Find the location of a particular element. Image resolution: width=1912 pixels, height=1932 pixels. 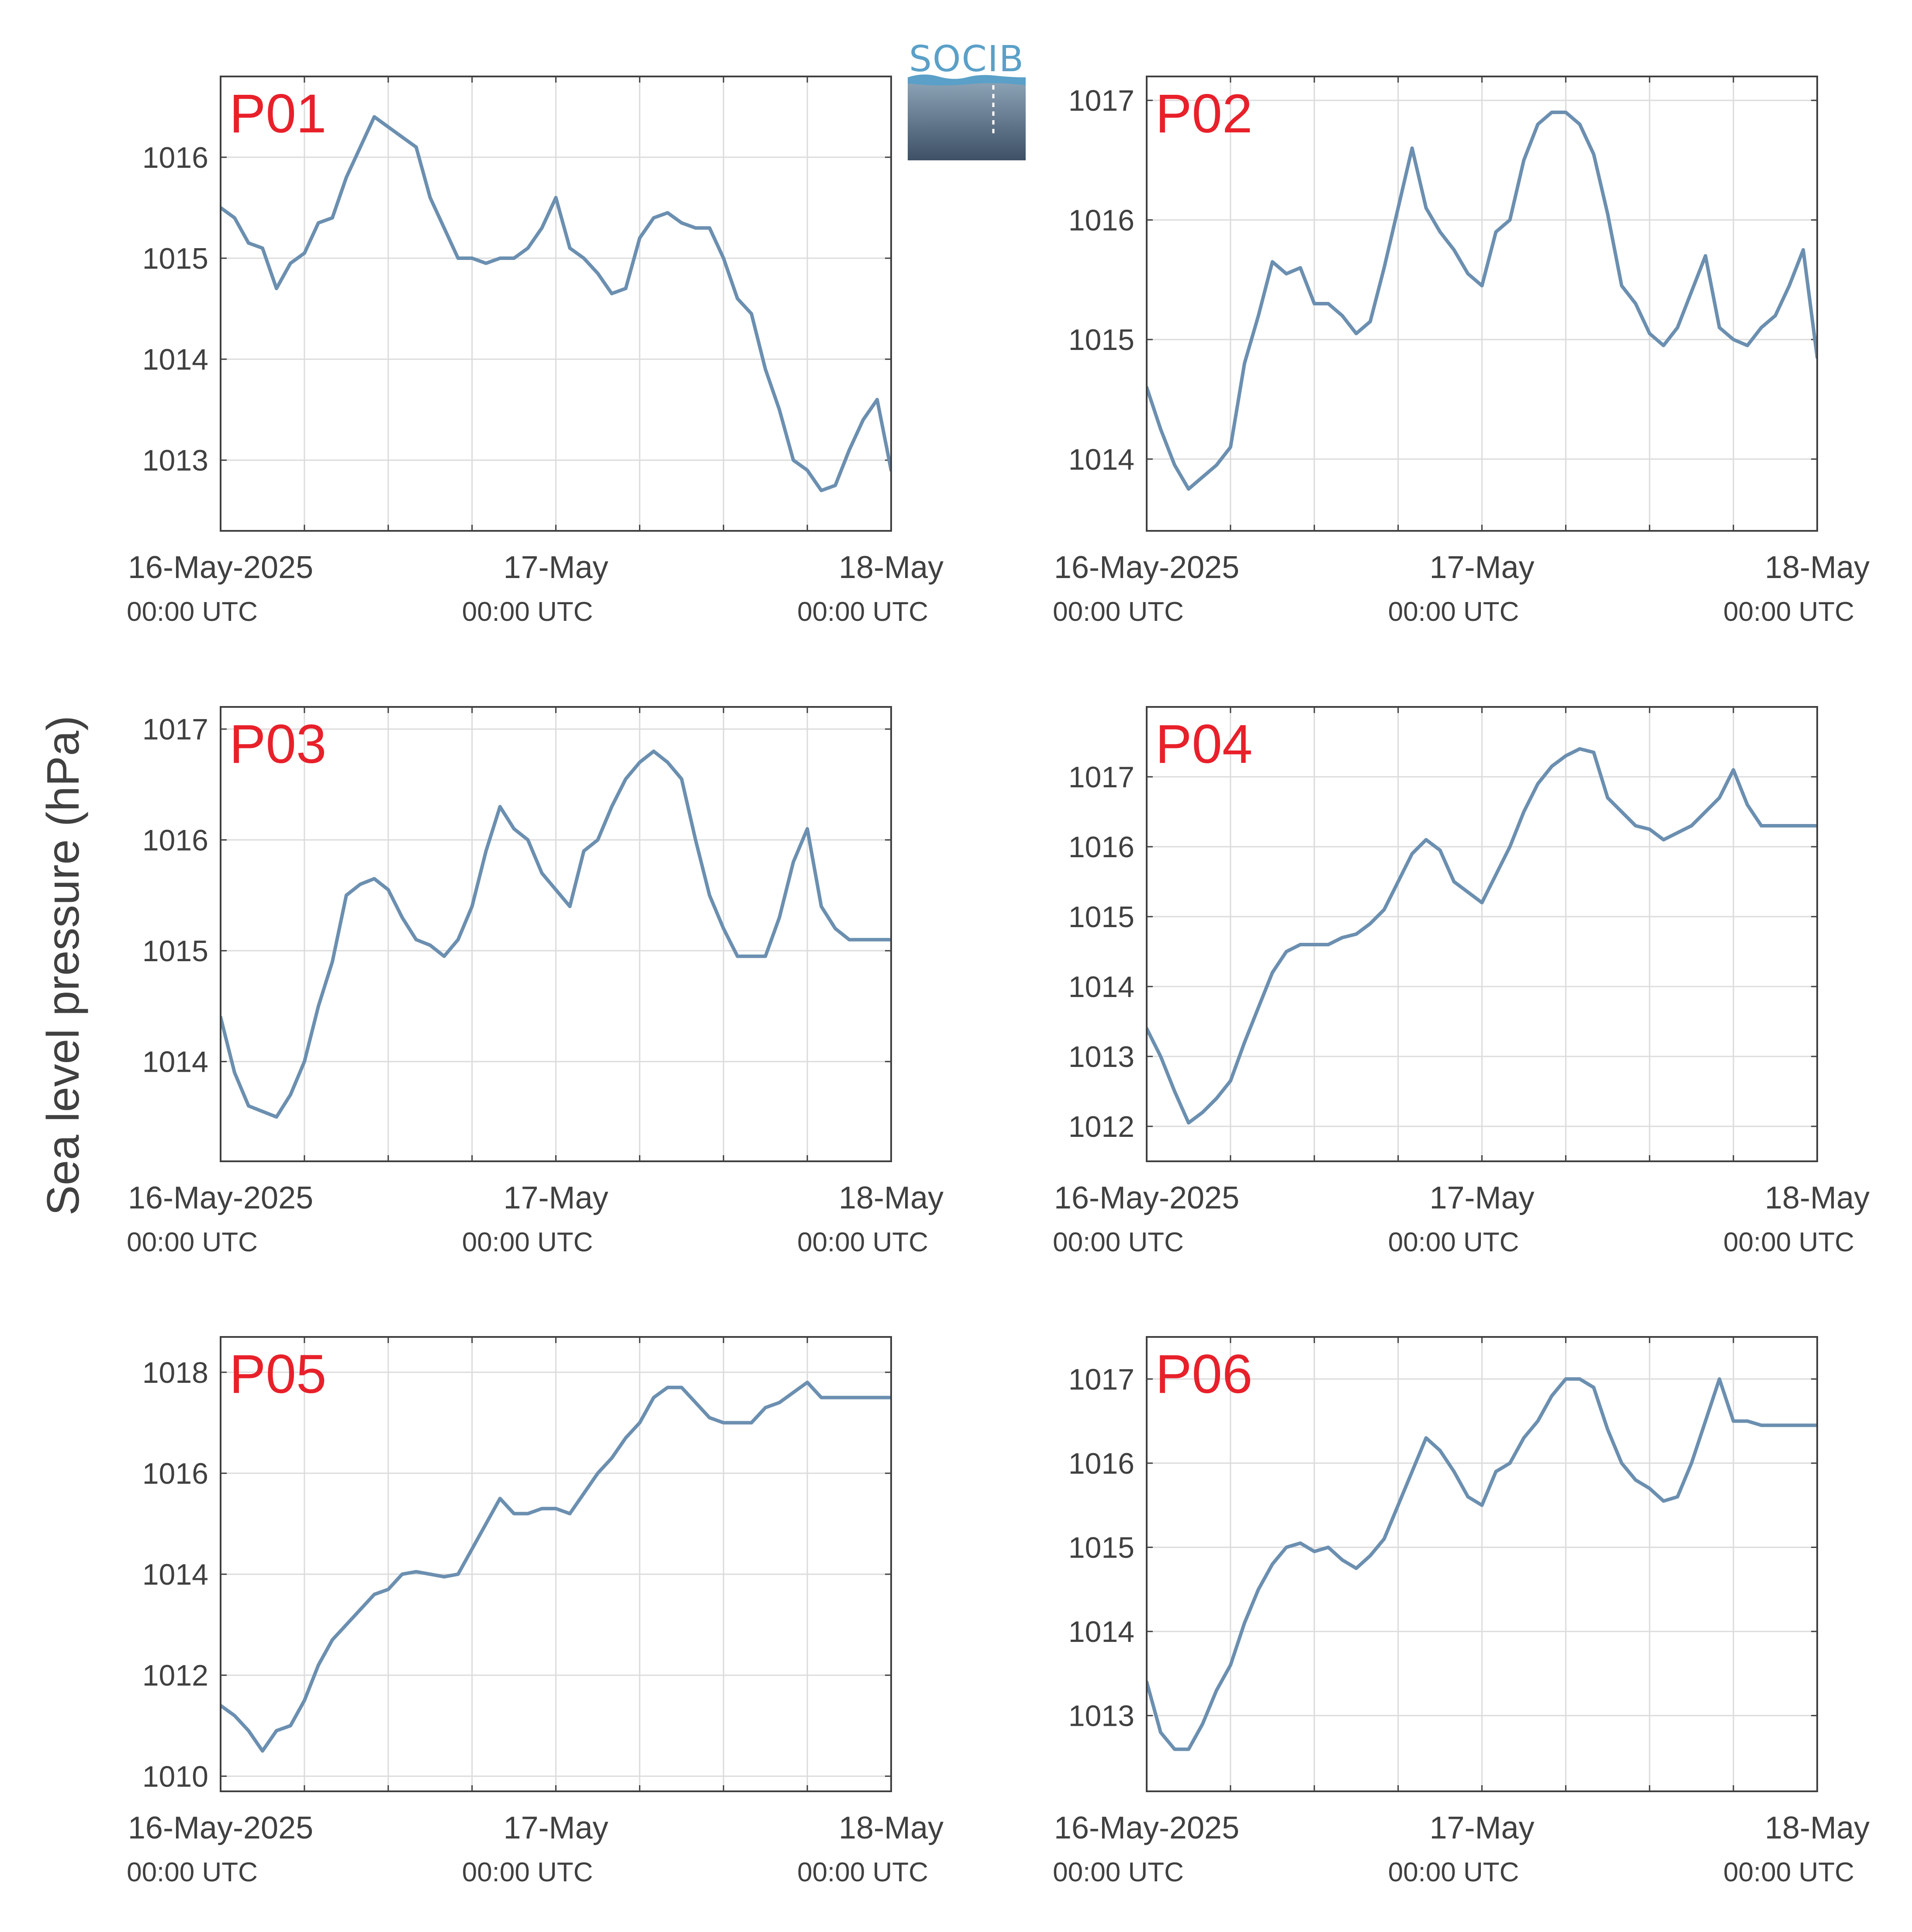

socib-logo-text: SOCIB is located at coordinates (967, 59).